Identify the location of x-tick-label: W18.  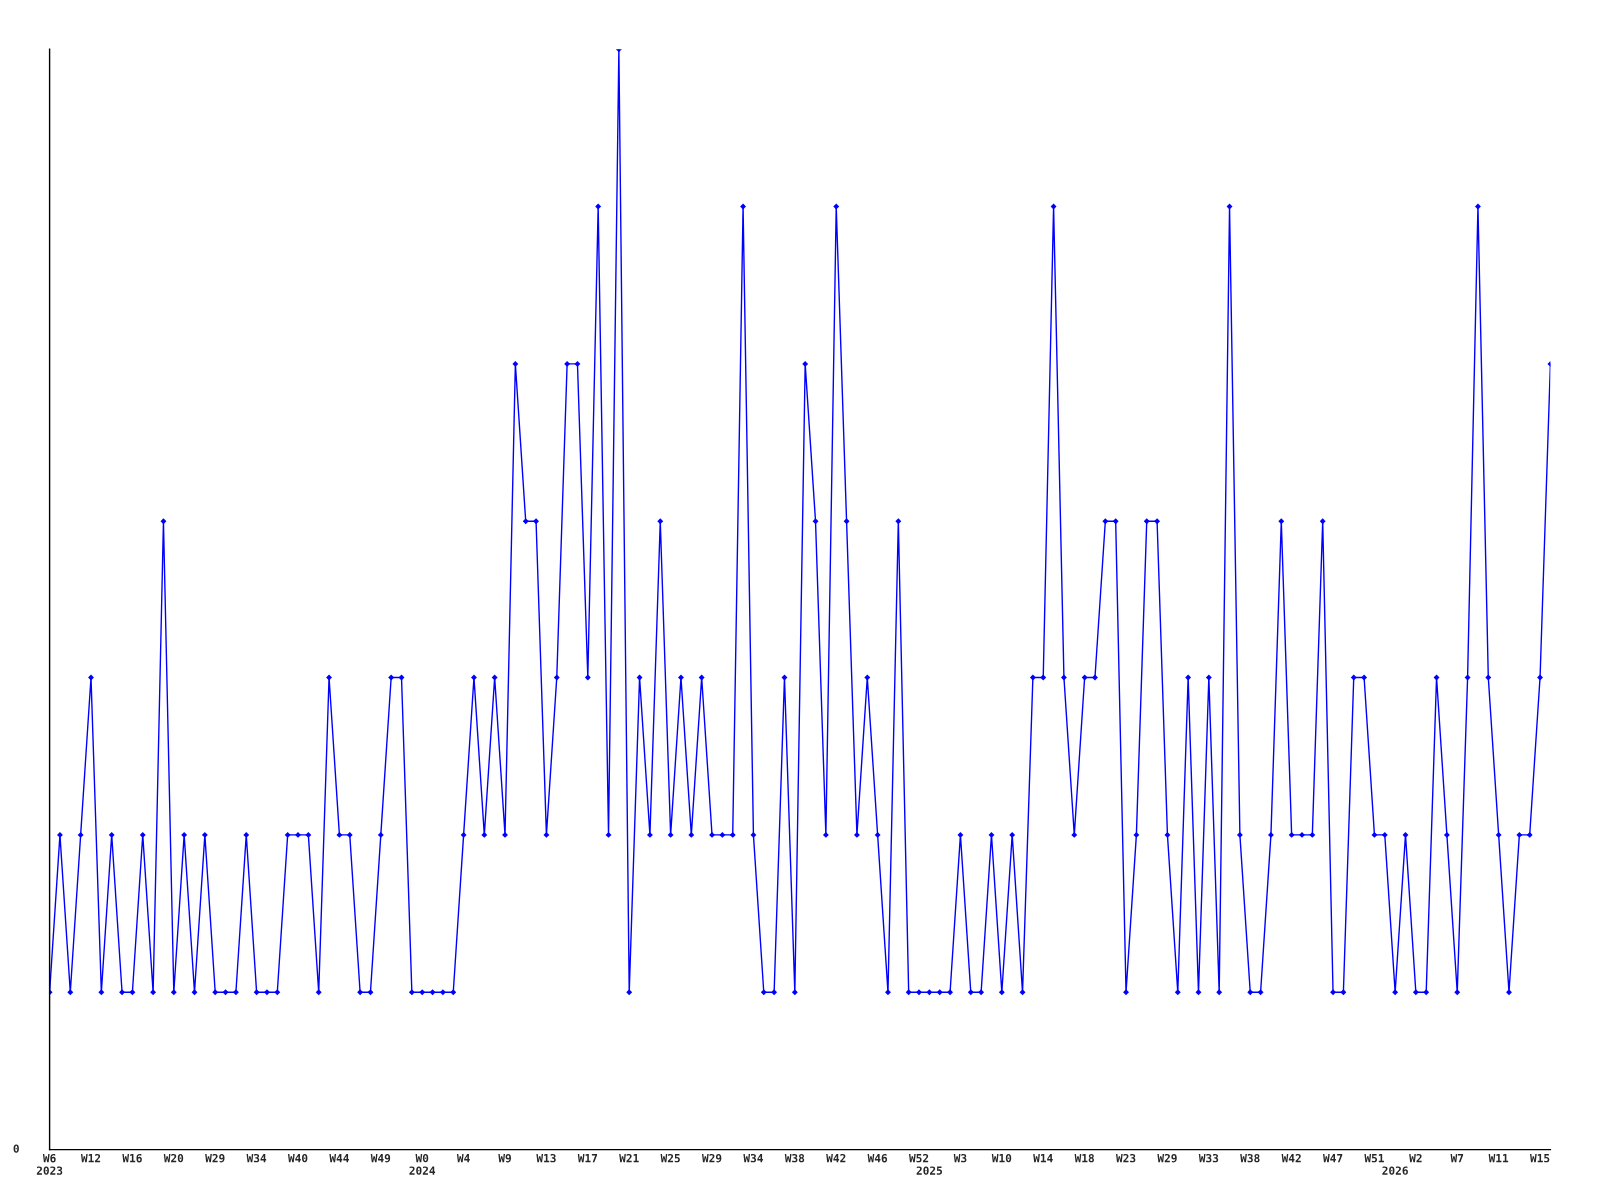
(1084, 1158).